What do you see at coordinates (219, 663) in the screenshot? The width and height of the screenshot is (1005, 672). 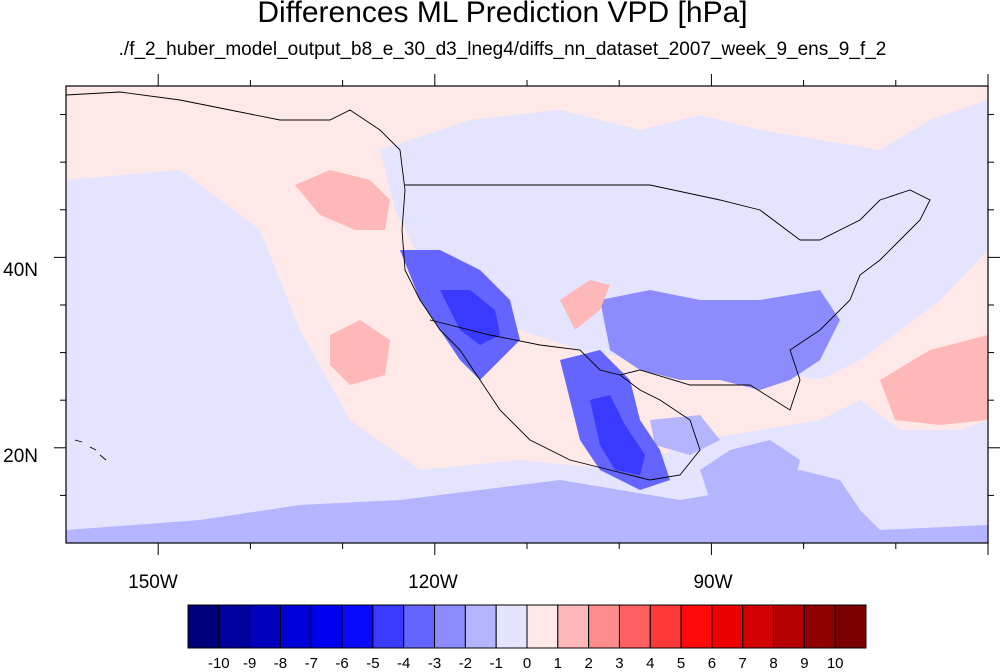 I see `colorbar-label: -10` at bounding box center [219, 663].